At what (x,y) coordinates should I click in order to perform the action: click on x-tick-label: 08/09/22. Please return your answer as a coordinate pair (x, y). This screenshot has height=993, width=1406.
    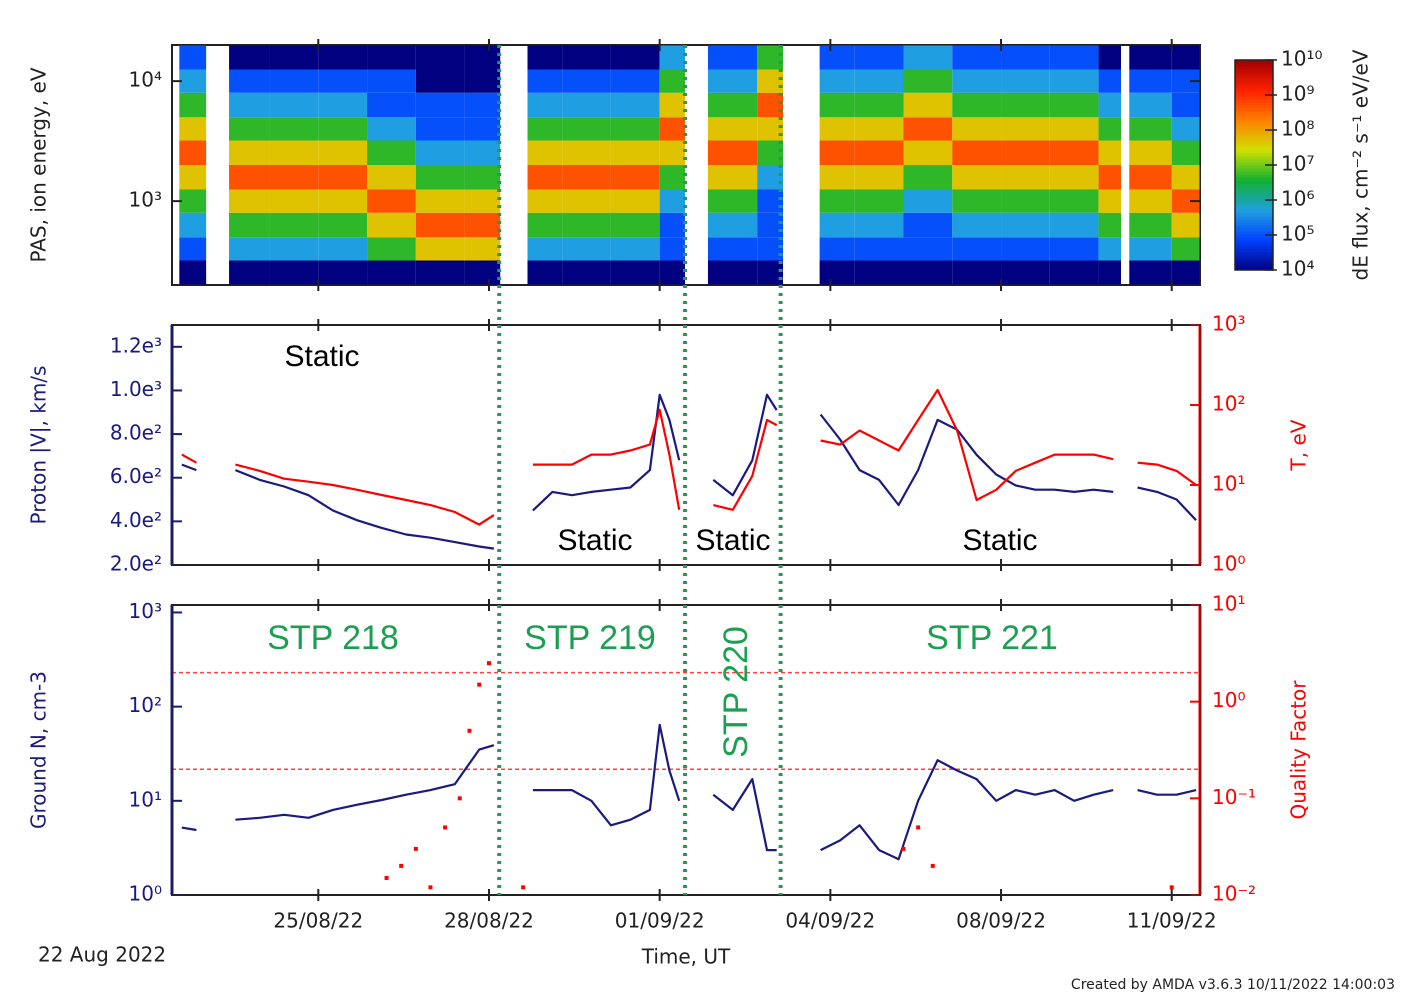
    Looking at the image, I should click on (1001, 921).